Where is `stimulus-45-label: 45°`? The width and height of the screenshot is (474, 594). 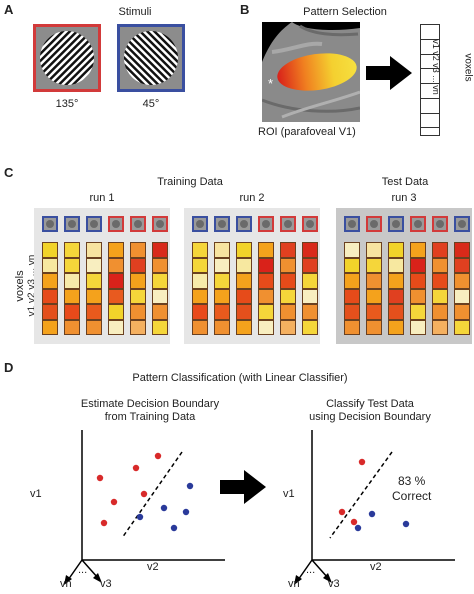 stimulus-45-label: 45° is located at coordinates (151, 104).